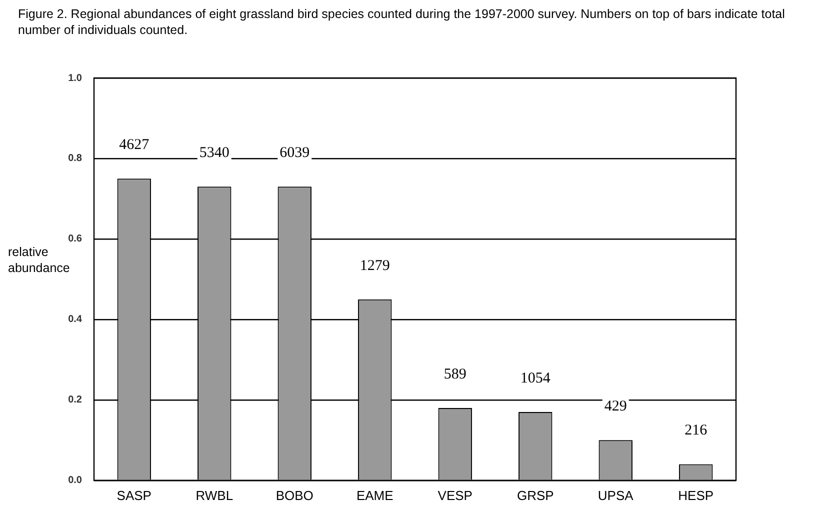 Image resolution: width=820 pixels, height=512 pixels. What do you see at coordinates (375, 495) in the screenshot?
I see `x-tick-label: EAME` at bounding box center [375, 495].